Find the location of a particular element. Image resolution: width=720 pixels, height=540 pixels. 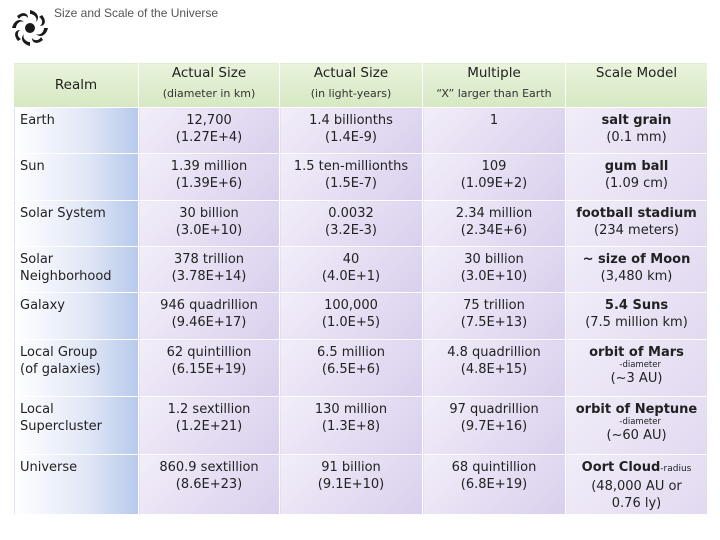

multiple-sci: (3.0E+10) is located at coordinates (494, 276).